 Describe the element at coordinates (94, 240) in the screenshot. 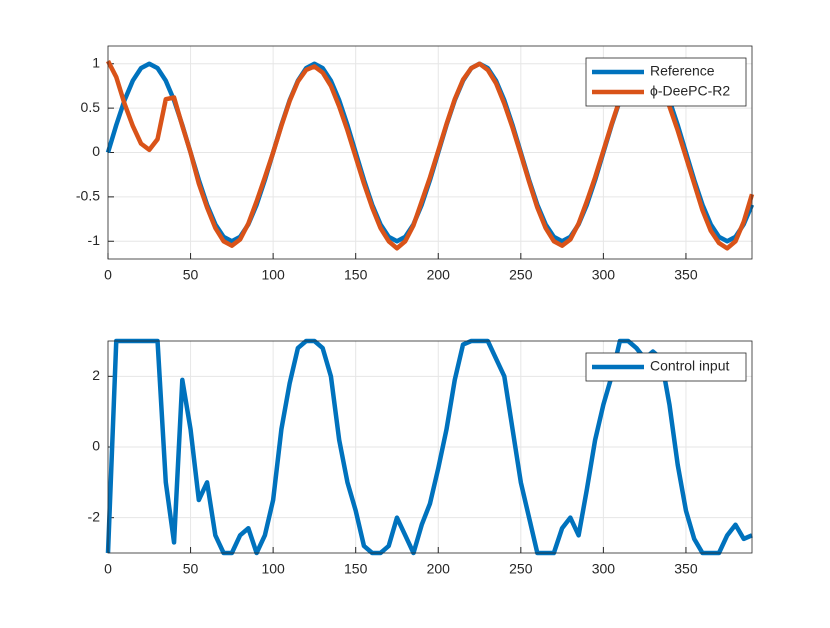

I see `y-tick-label: -1` at that location.